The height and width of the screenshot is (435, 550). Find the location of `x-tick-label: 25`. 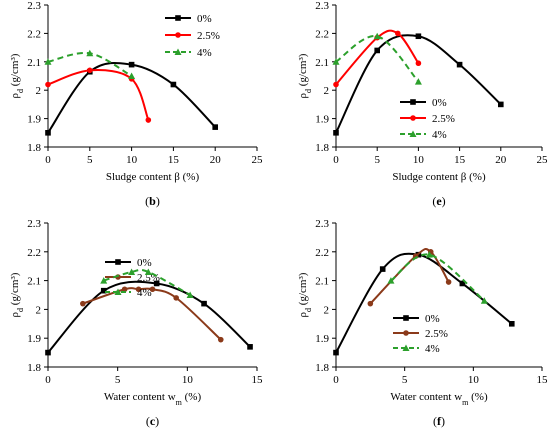

x-tick-label: 25 is located at coordinates (543, 160).